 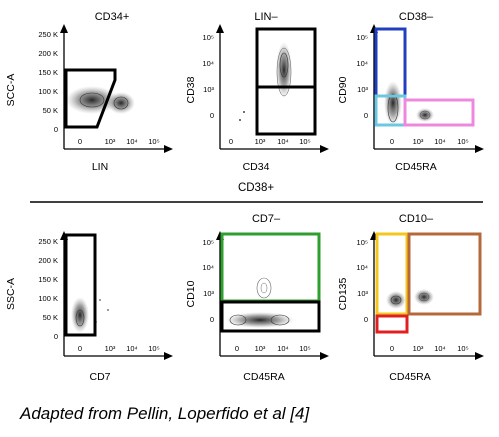 I want to click on caption: Adapted from Pellin, Loperfido et al [4], so click(x=164, y=413).